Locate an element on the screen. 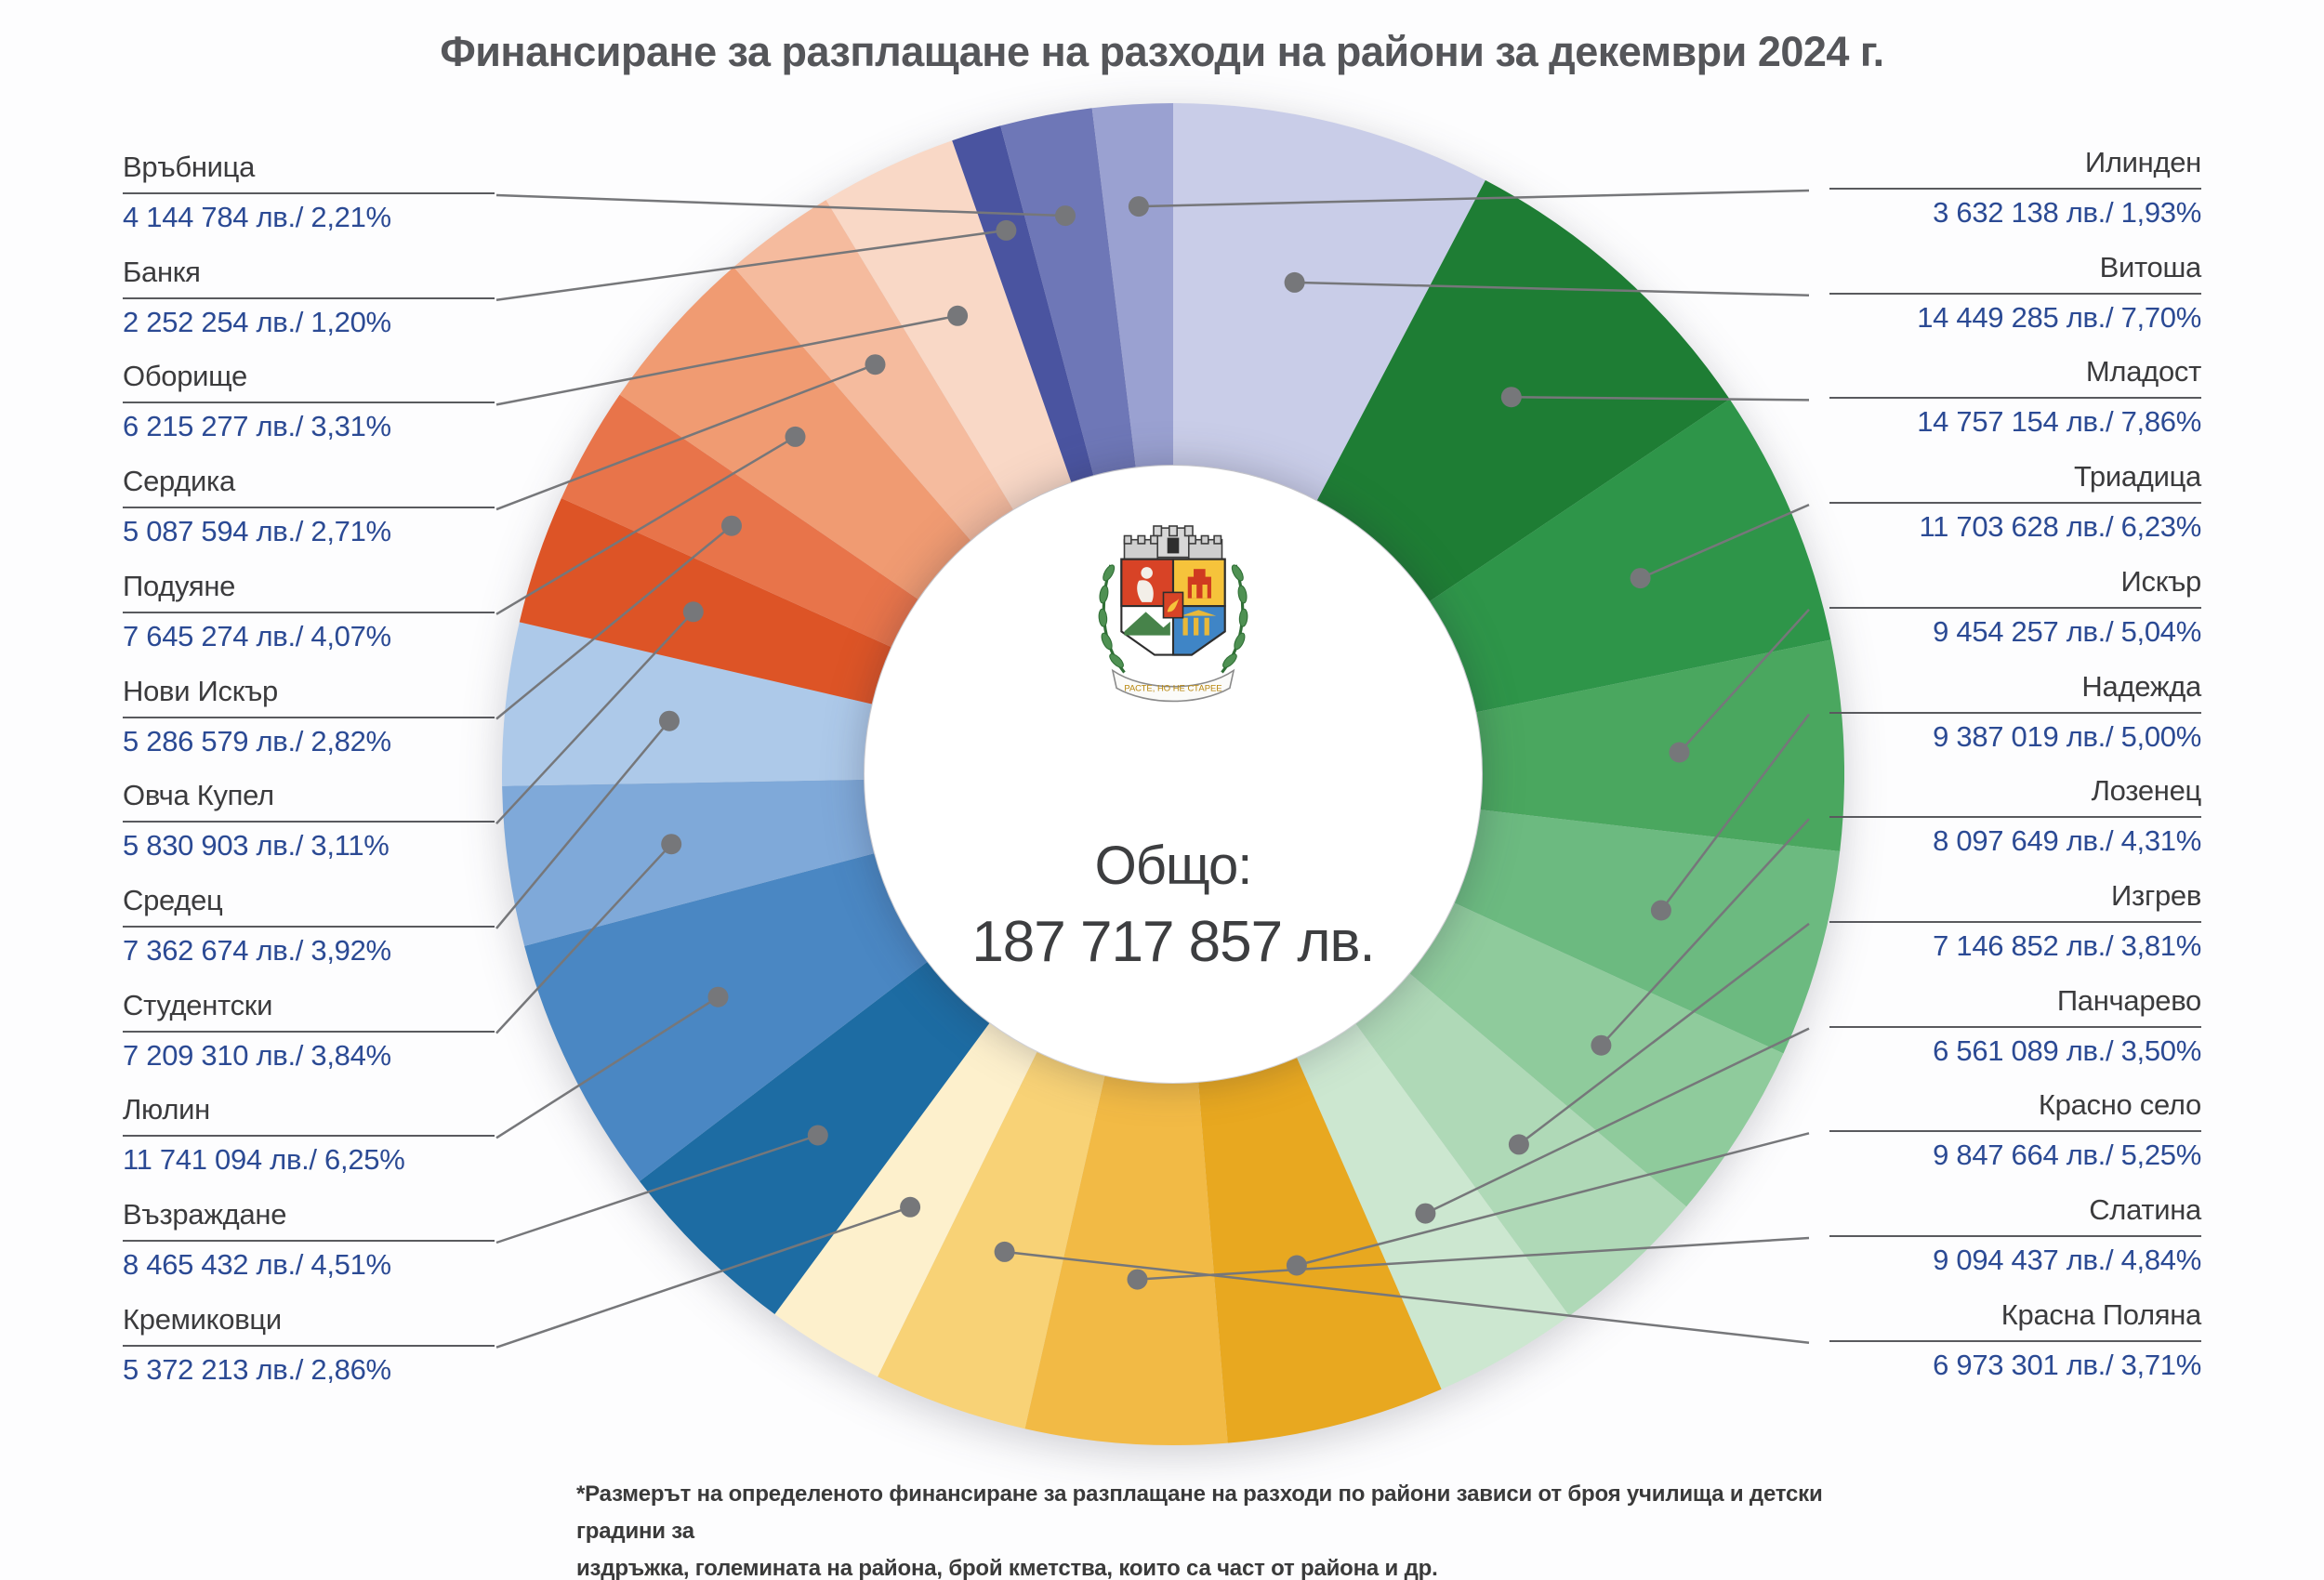 This screenshot has width=2324, height=1580. district-value: 7 645 274 лв./ 4,07% is located at coordinates (257, 635).